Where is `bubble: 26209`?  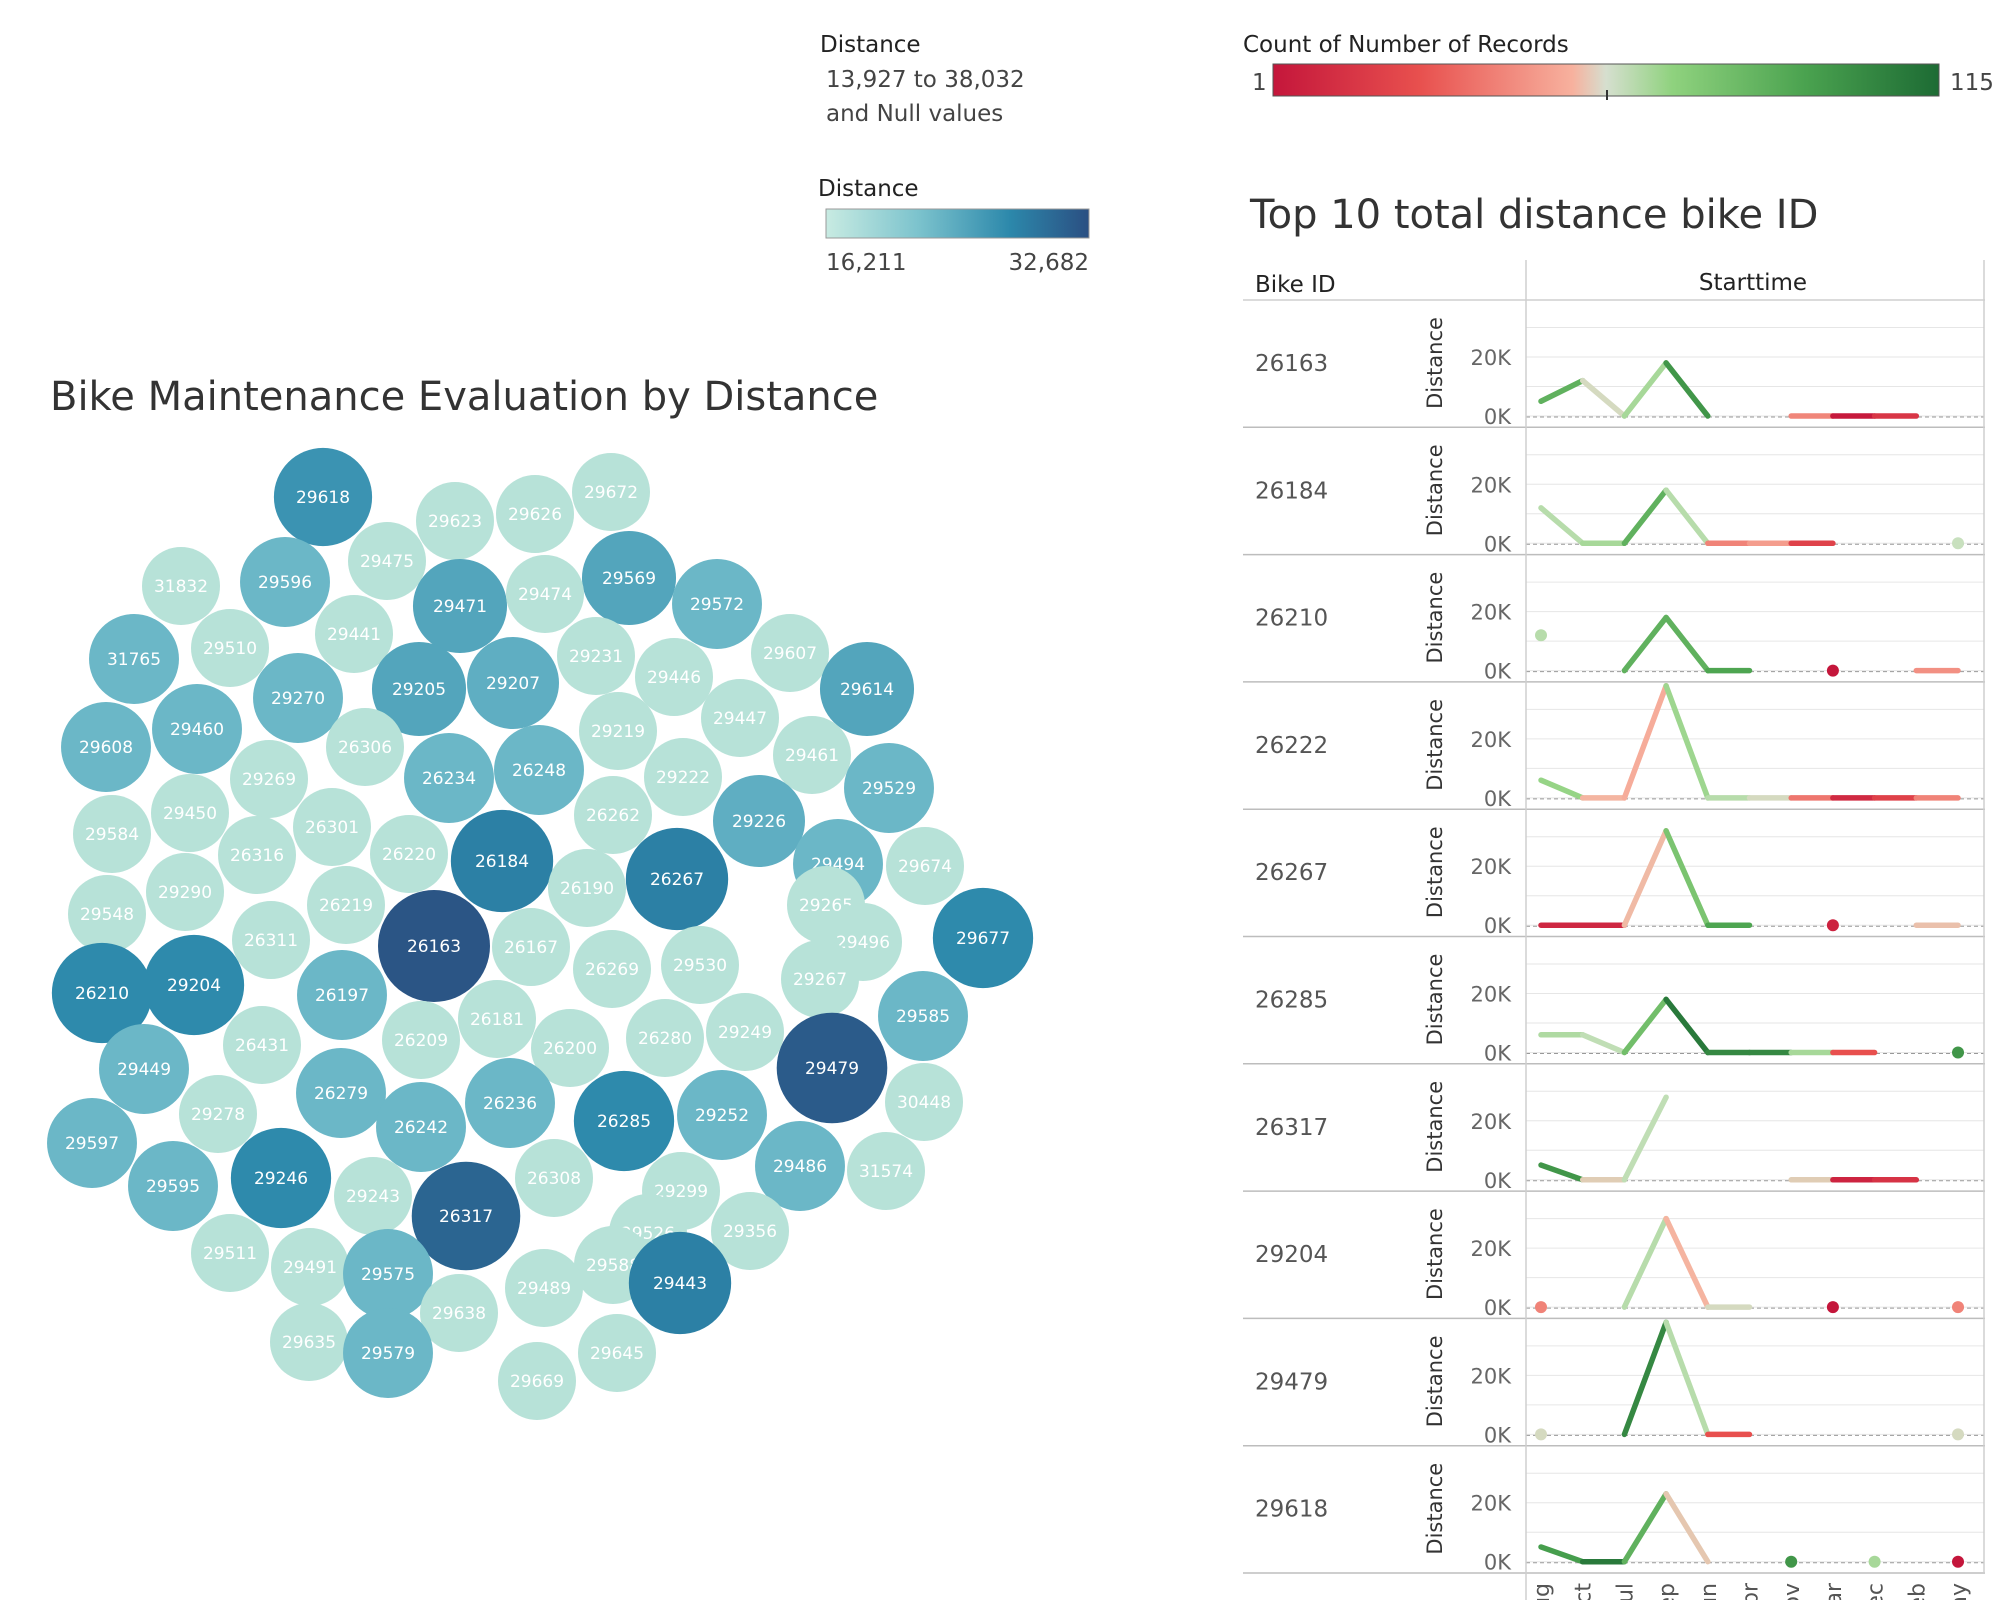 bubble: 26209 is located at coordinates (421, 1040).